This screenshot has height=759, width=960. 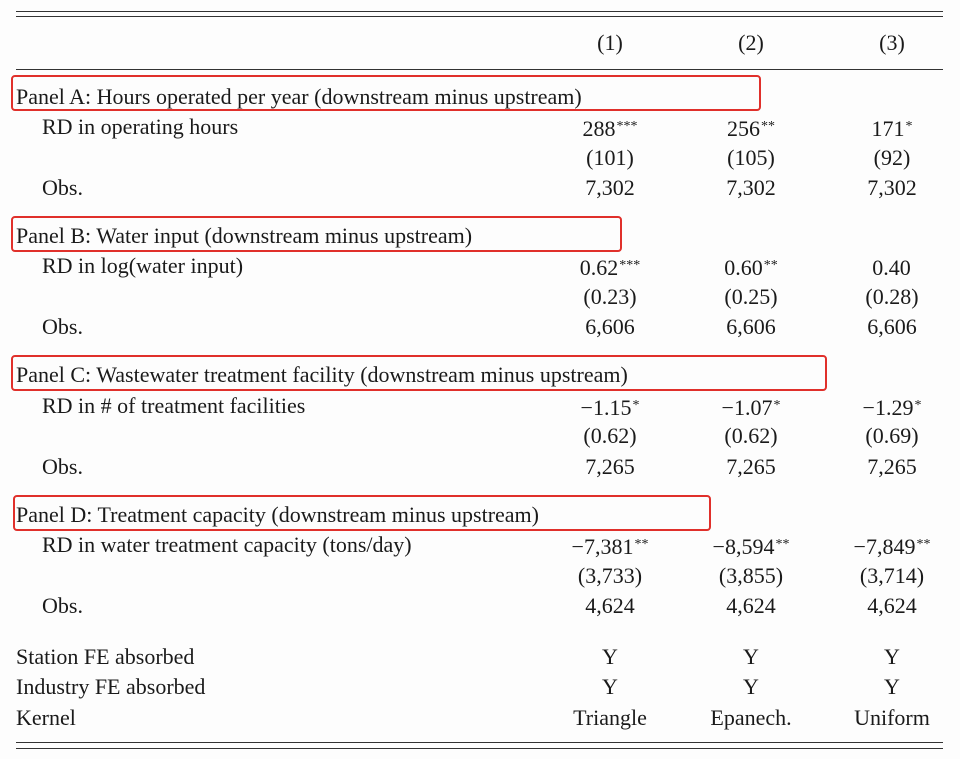 What do you see at coordinates (479, 742) in the screenshot?
I see `bottom-rule` at bounding box center [479, 742].